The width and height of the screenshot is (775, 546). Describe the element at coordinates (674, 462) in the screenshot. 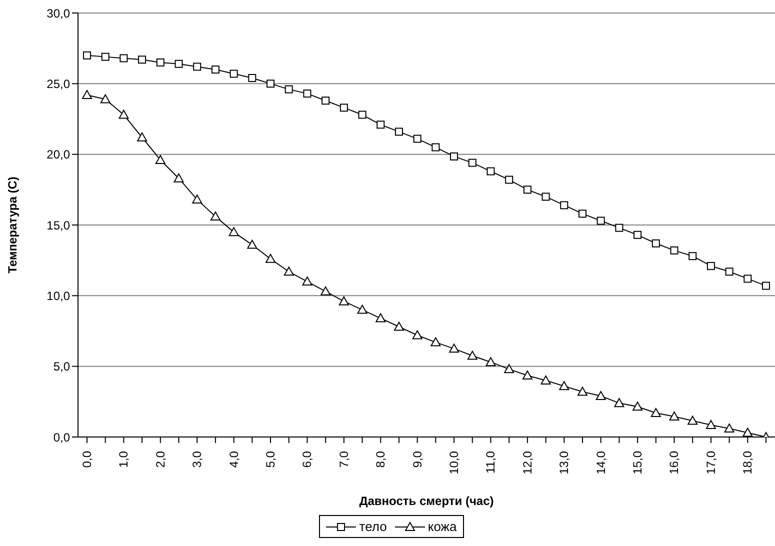

I see `x-tick-label: 16,0` at that location.